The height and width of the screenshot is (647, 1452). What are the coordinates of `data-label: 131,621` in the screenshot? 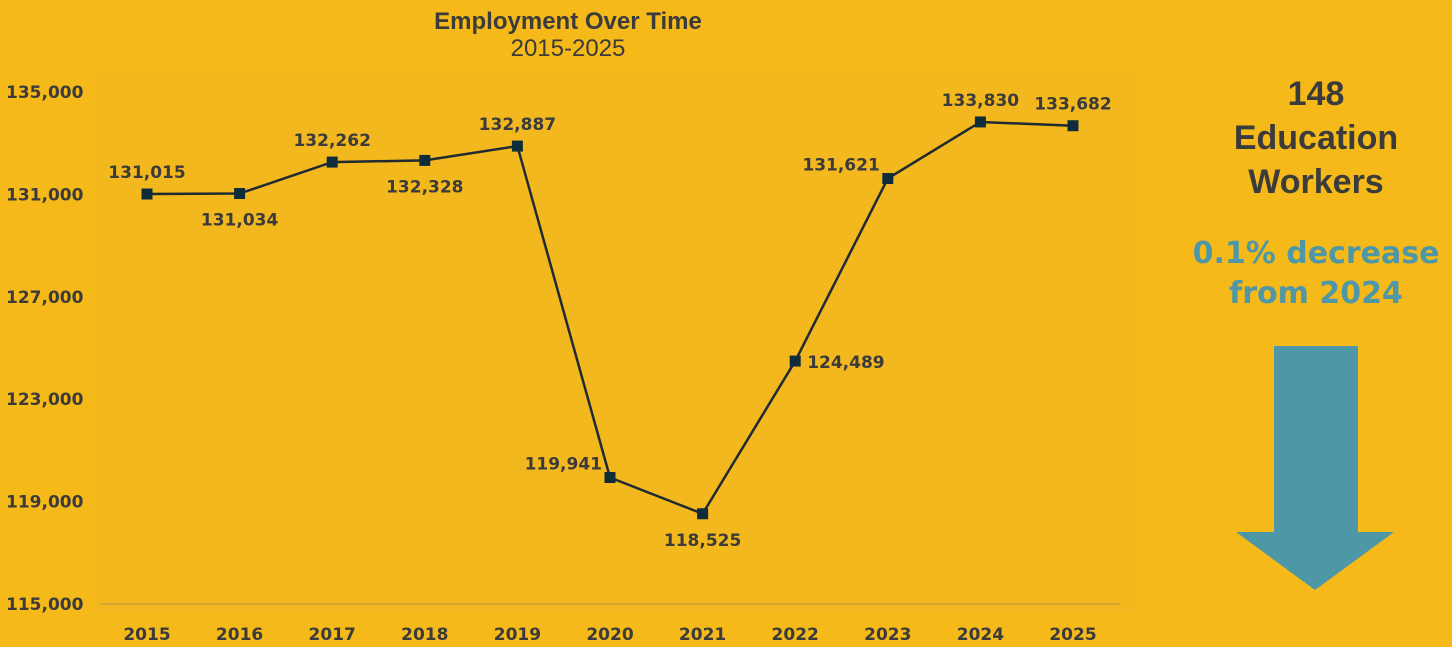 It's located at (840, 166).